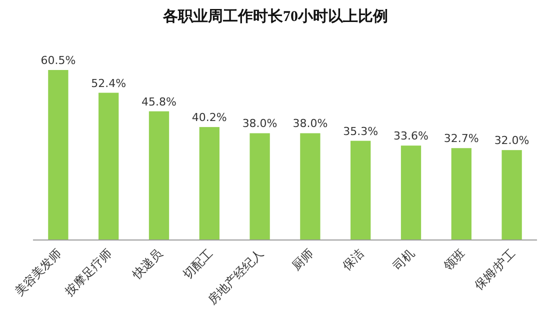 This screenshot has height=315, width=551. What do you see at coordinates (404, 260) in the screenshot?
I see `x-tick-label: 司机` at bounding box center [404, 260].